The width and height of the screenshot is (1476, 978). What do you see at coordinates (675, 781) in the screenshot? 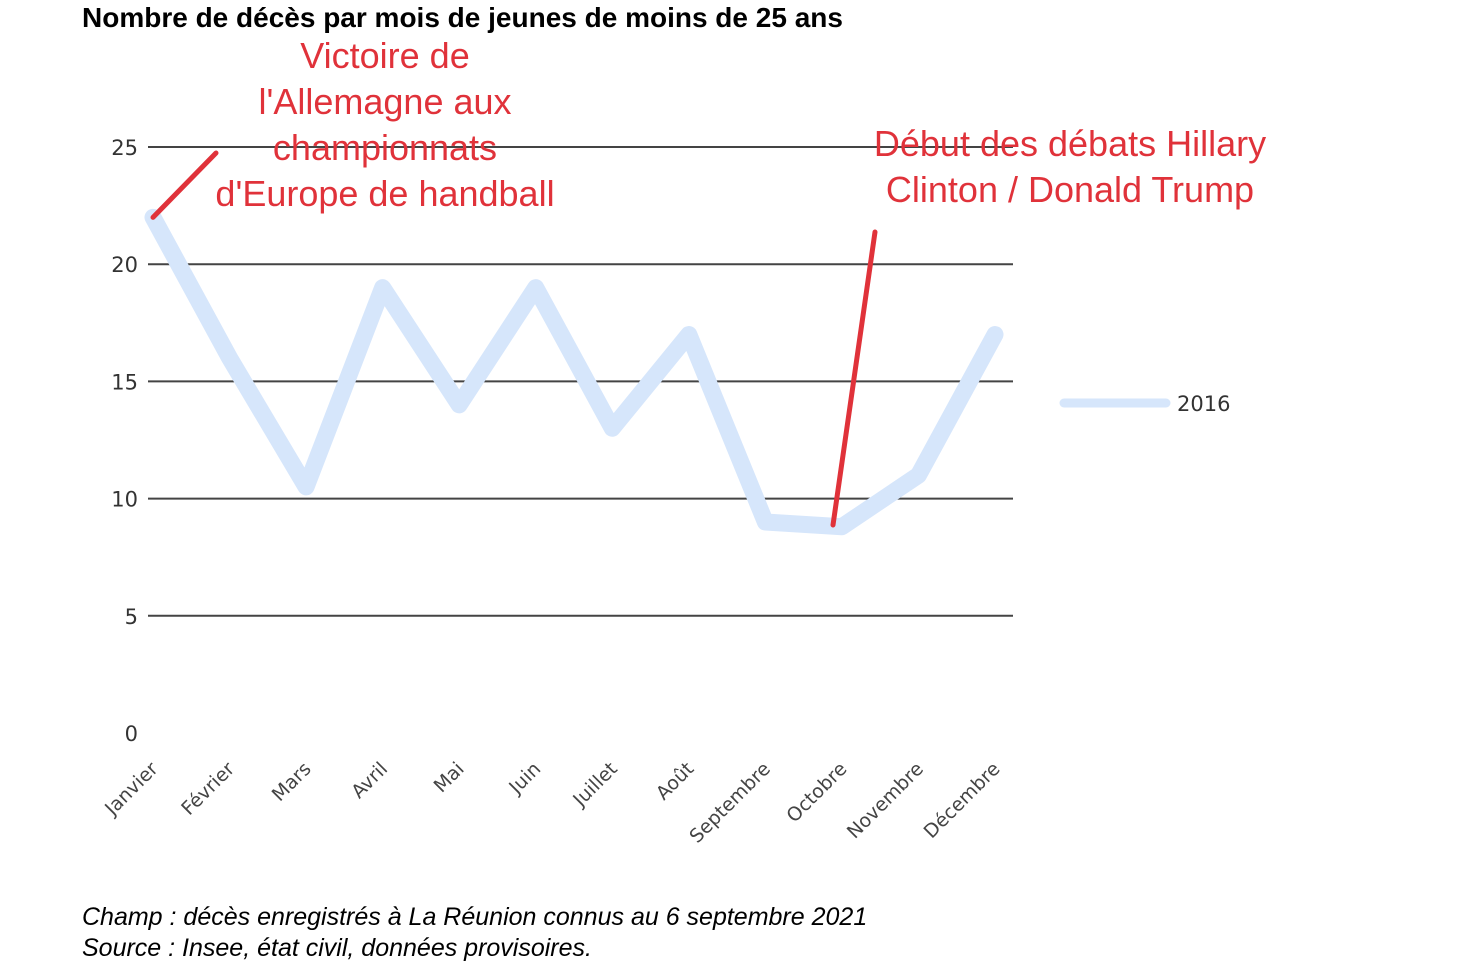
I see `x-tick-label: Août` at bounding box center [675, 781].